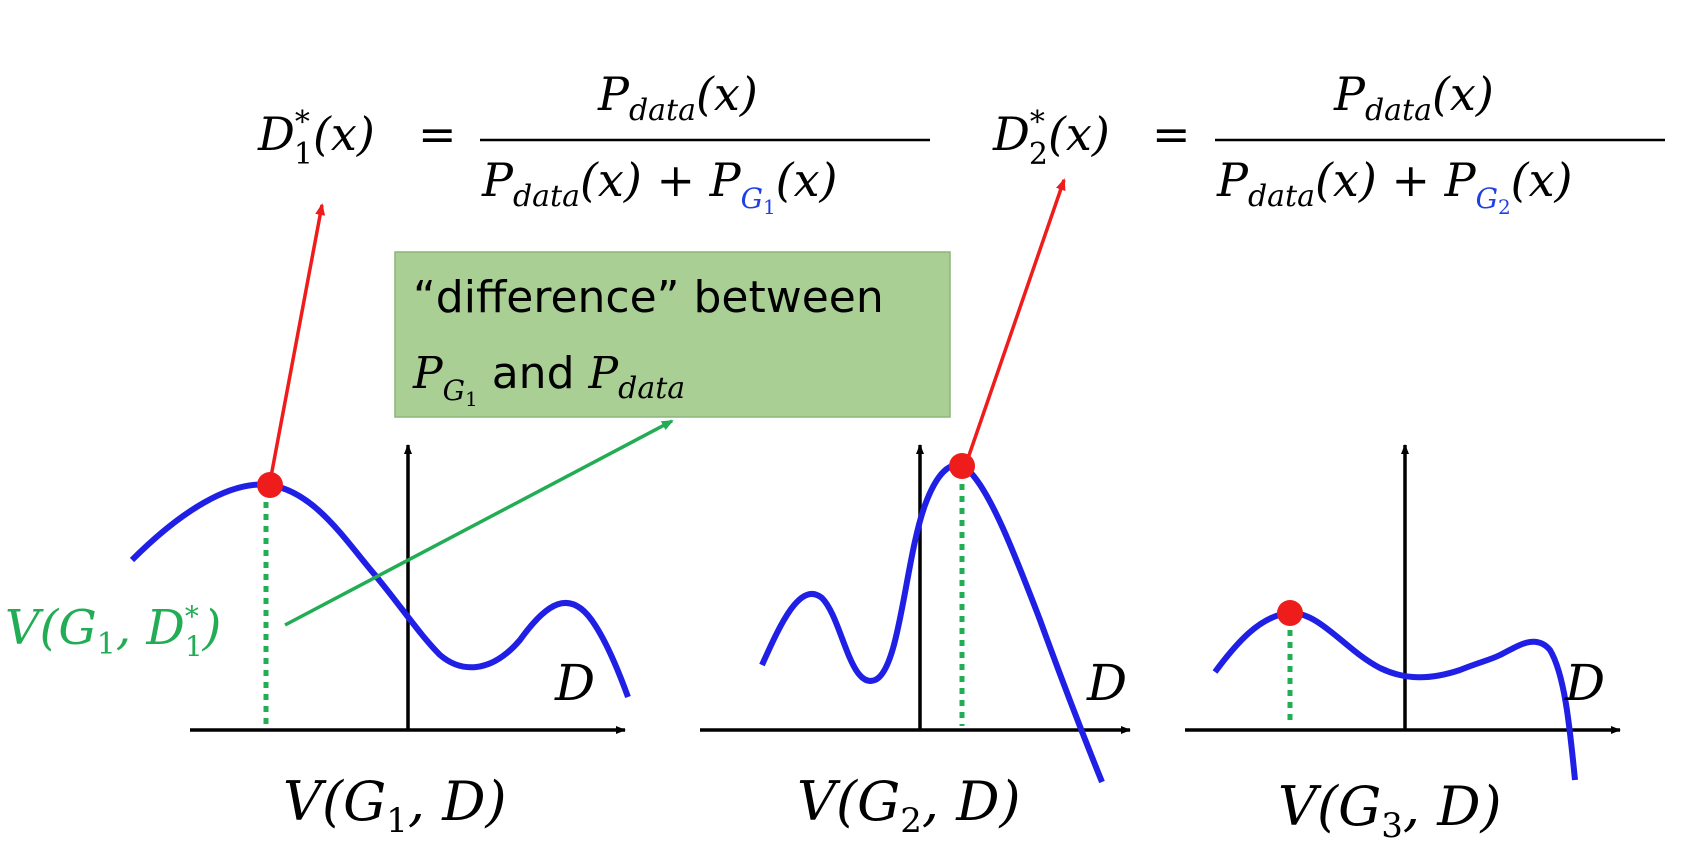 This screenshot has width=1692, height=852. Describe the element at coordinates (1037, 122) in the screenshot. I see `formula2-lhs-sup: *` at that location.